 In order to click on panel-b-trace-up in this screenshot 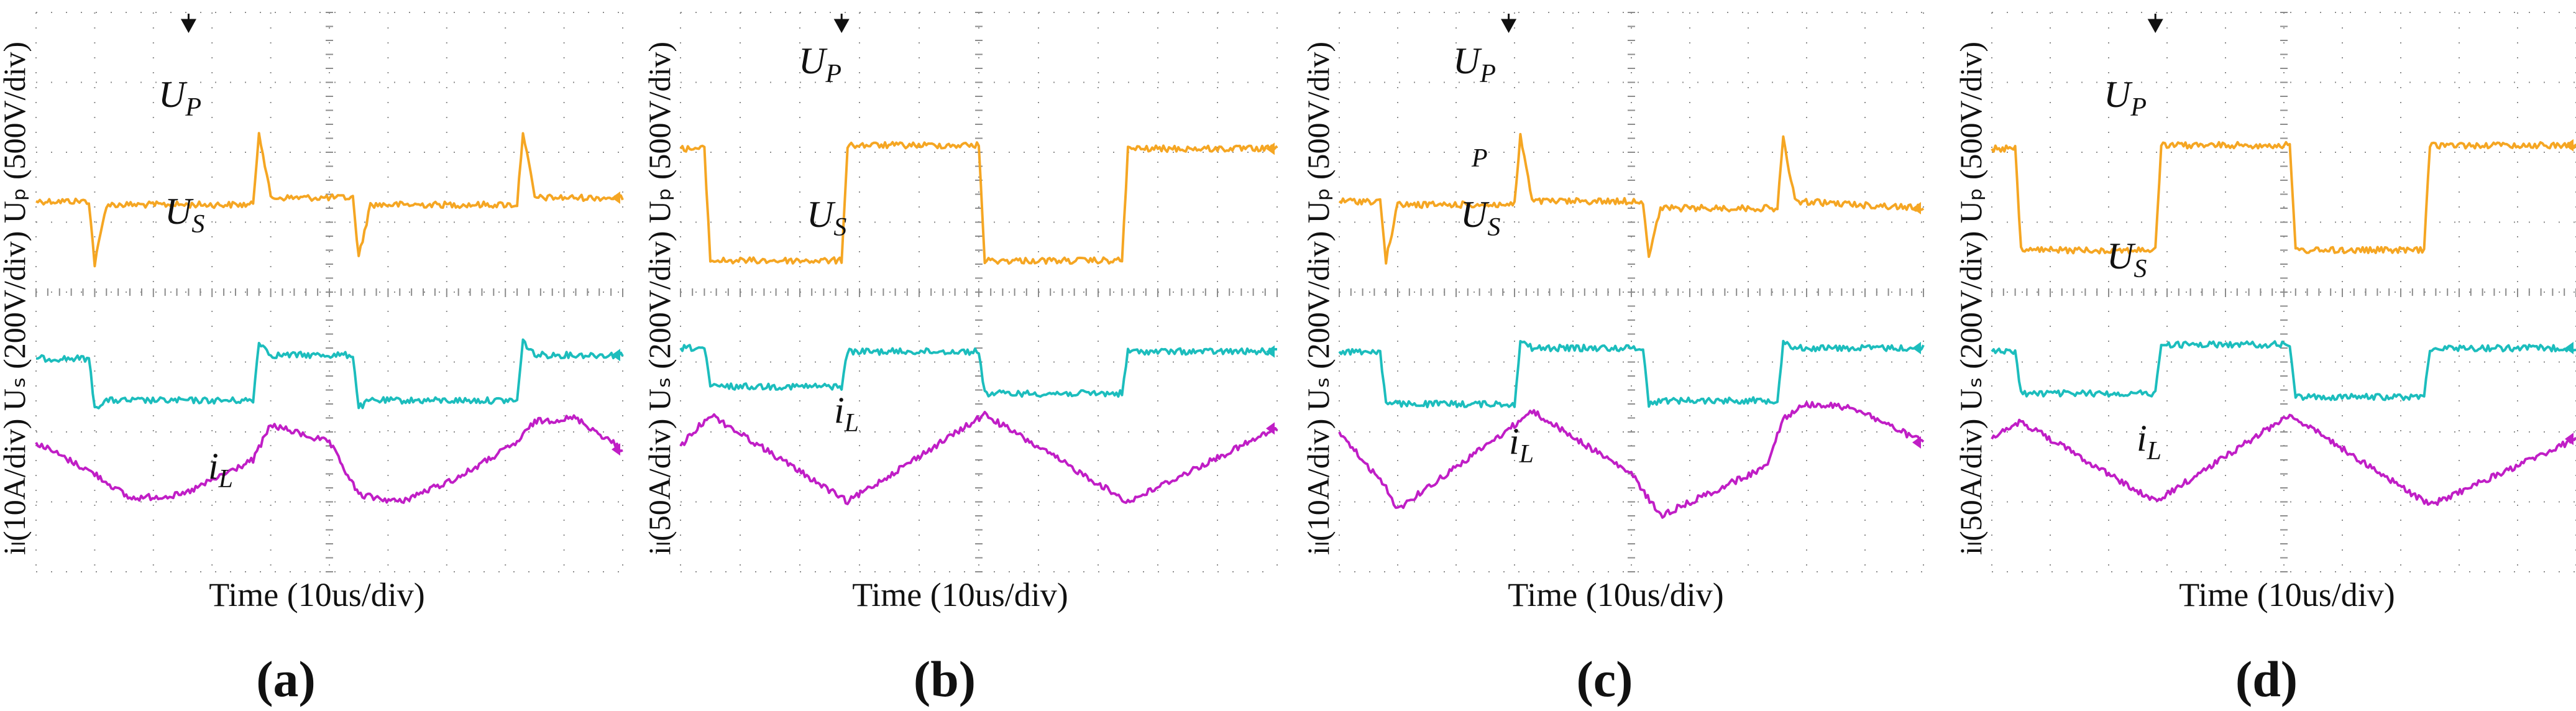, I will do `click(978, 202)`.